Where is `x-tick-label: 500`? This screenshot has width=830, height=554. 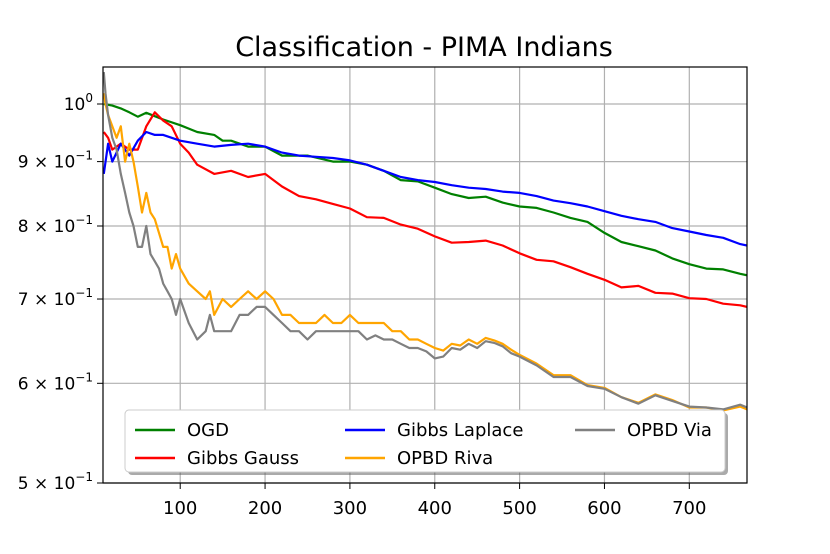
x-tick-label: 500 is located at coordinates (519, 508).